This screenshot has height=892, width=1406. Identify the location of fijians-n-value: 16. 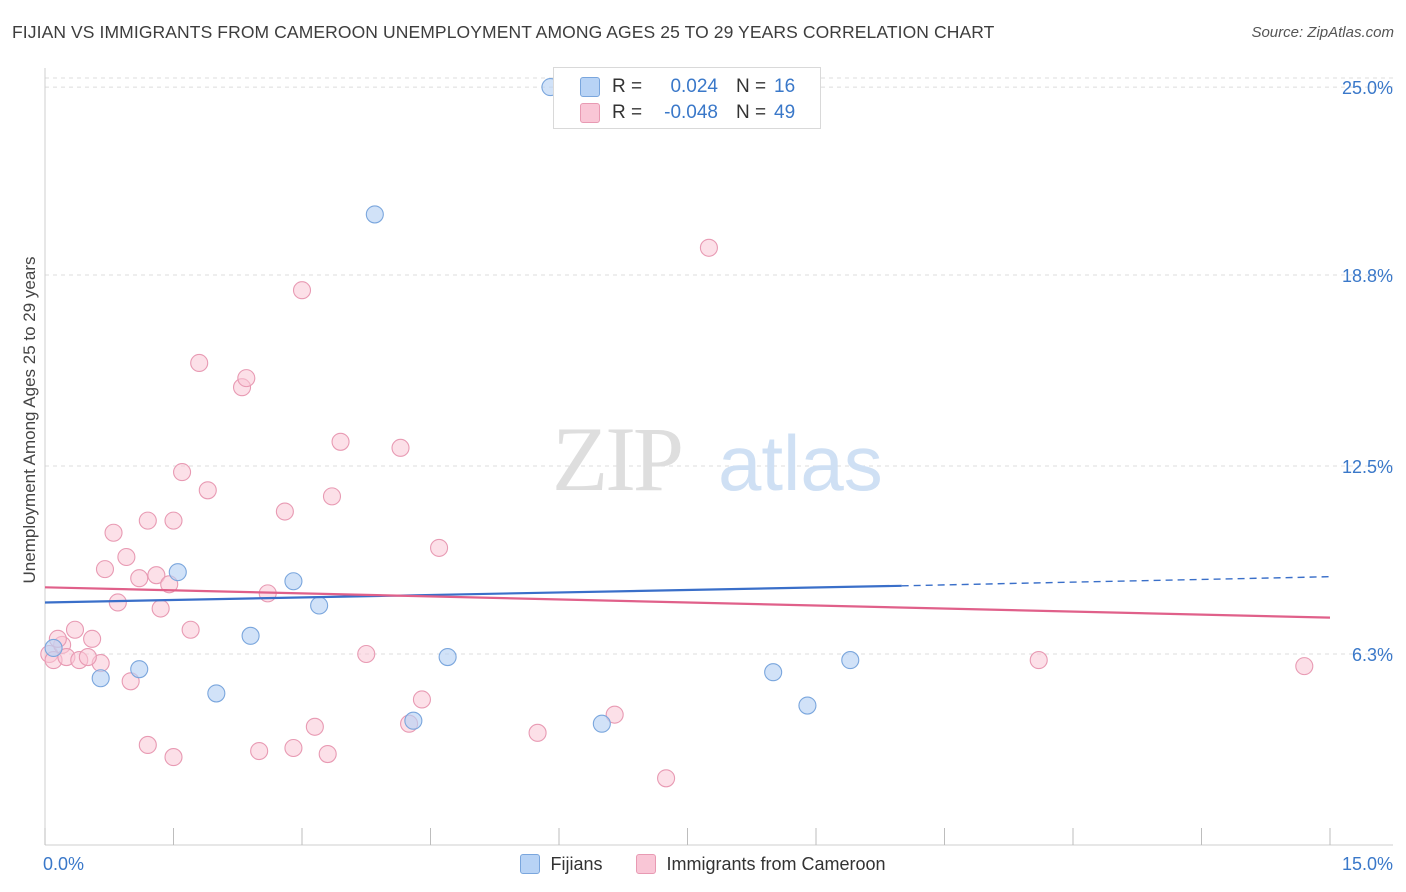
(785, 86).